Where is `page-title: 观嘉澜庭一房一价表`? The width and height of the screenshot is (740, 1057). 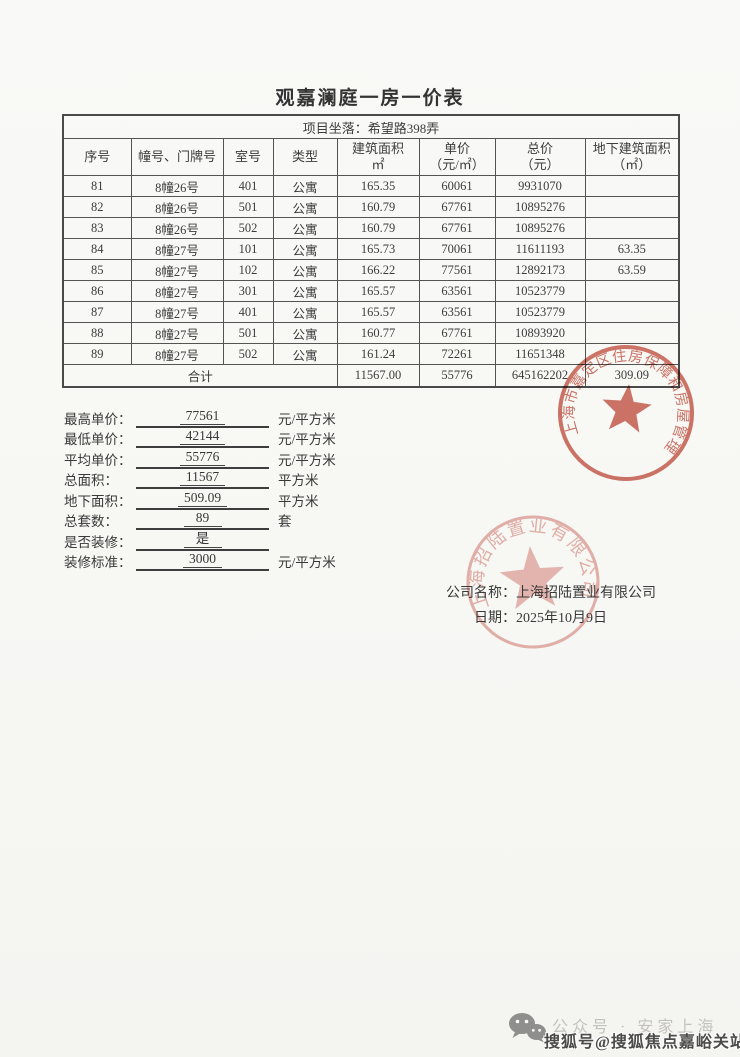
page-title: 观嘉澜庭一房一价表 is located at coordinates (370, 98).